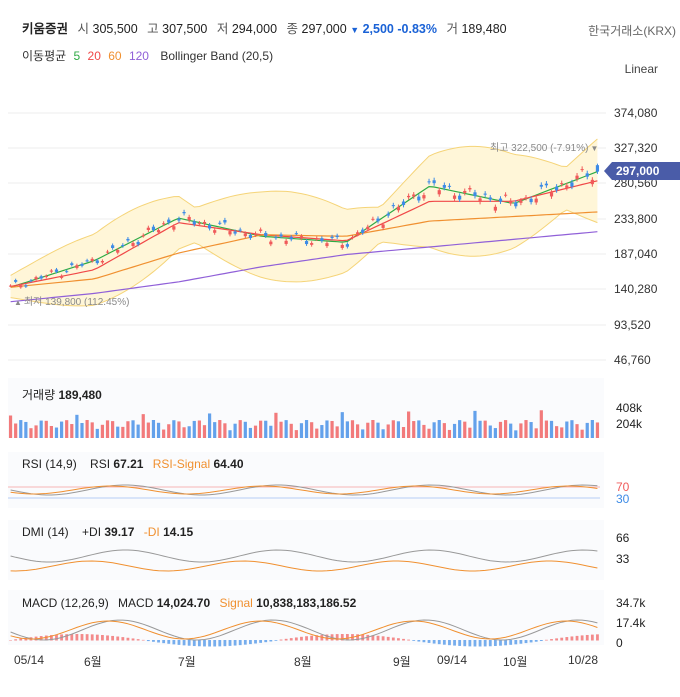 This screenshot has height=697, width=680. What do you see at coordinates (631, 623) in the screenshot?
I see `macd-tick: 17.4k` at bounding box center [631, 623].